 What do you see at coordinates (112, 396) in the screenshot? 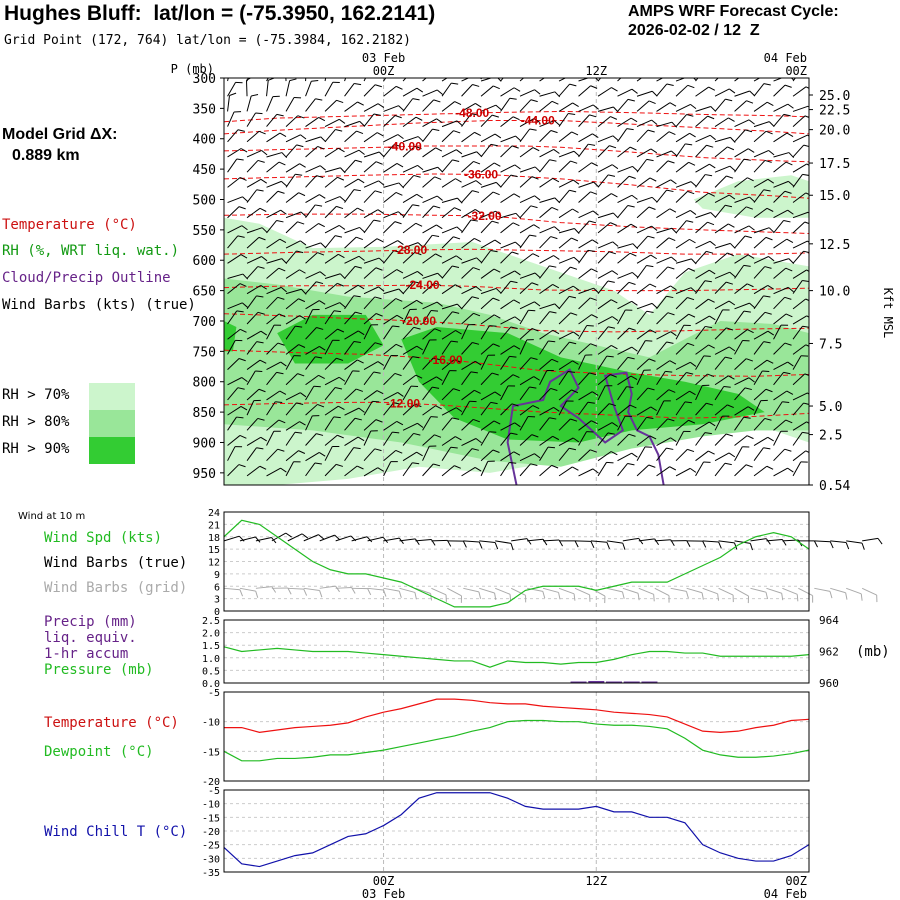
I see `legend-rh70-swatch` at bounding box center [112, 396].